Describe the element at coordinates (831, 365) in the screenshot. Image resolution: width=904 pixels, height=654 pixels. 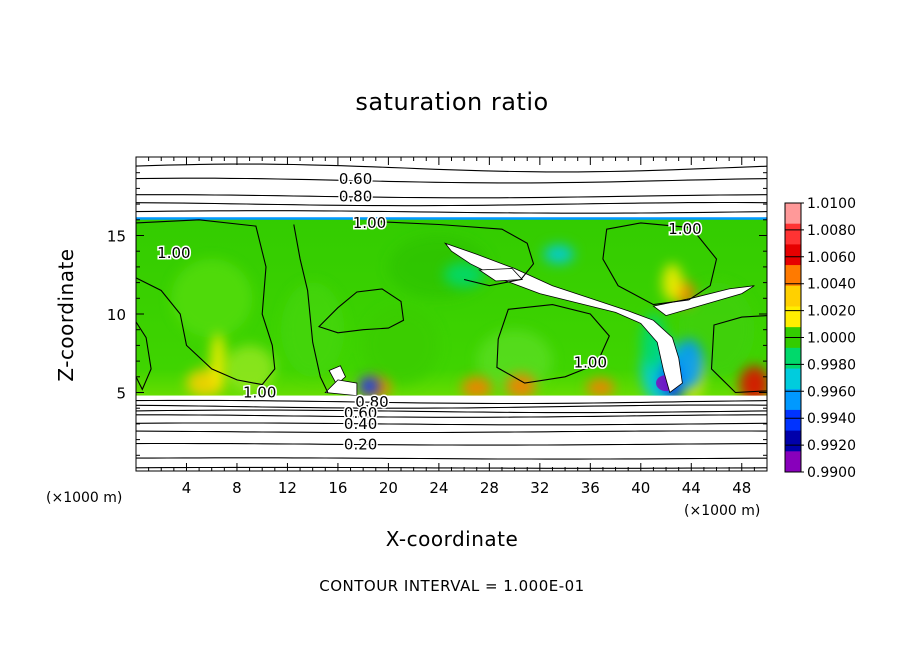
I see `colorbar-label: 0.9980` at that location.